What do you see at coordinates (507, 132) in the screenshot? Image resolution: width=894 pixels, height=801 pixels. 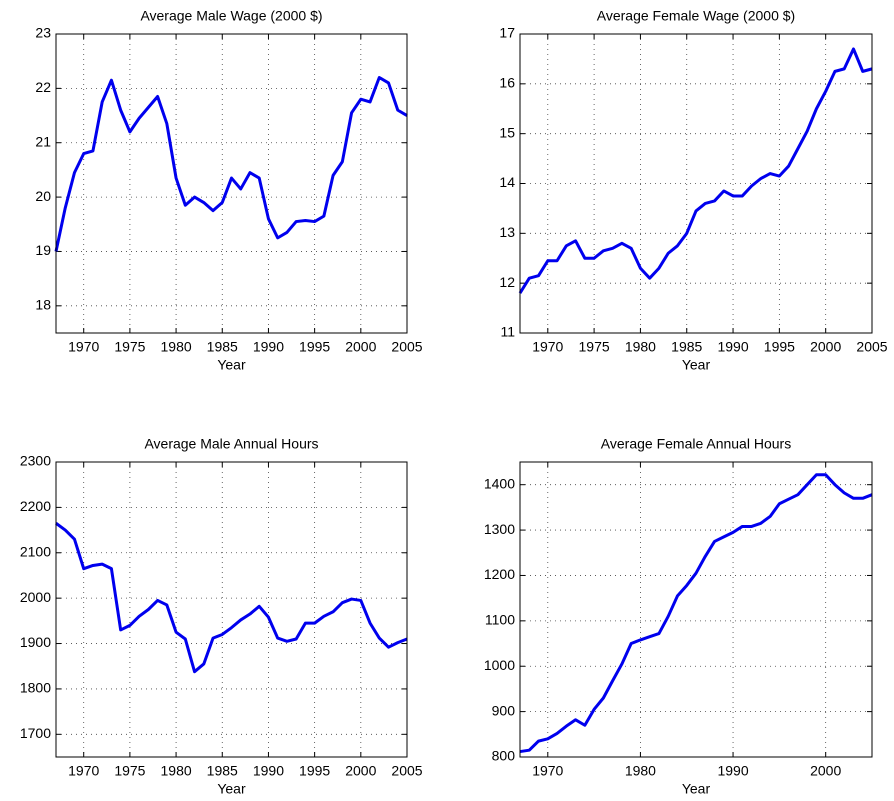 I see `y-tick-label: 15` at bounding box center [507, 132].